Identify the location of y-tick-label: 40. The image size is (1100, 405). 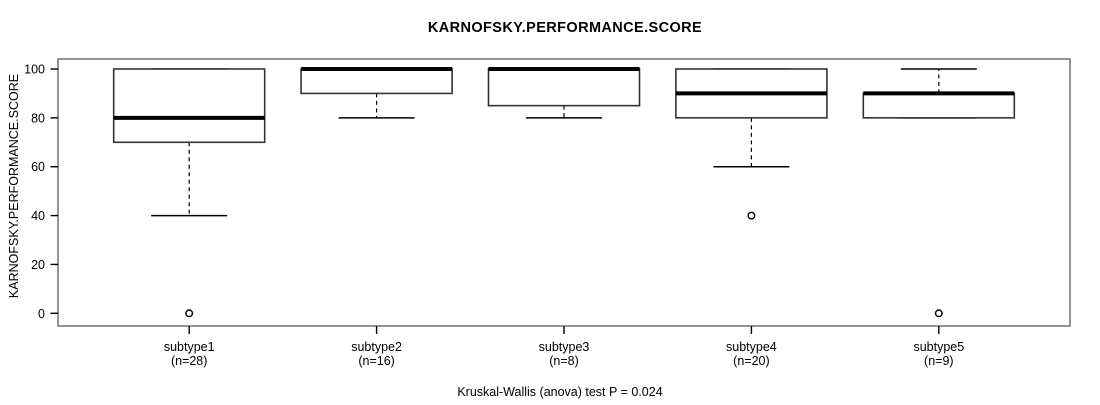
(38, 216).